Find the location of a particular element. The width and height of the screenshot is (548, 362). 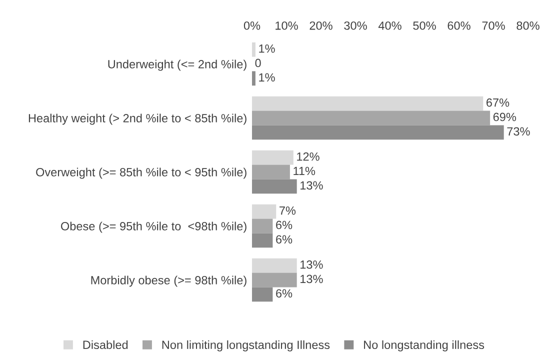

x-tick-label: 0% is located at coordinates (252, 25).